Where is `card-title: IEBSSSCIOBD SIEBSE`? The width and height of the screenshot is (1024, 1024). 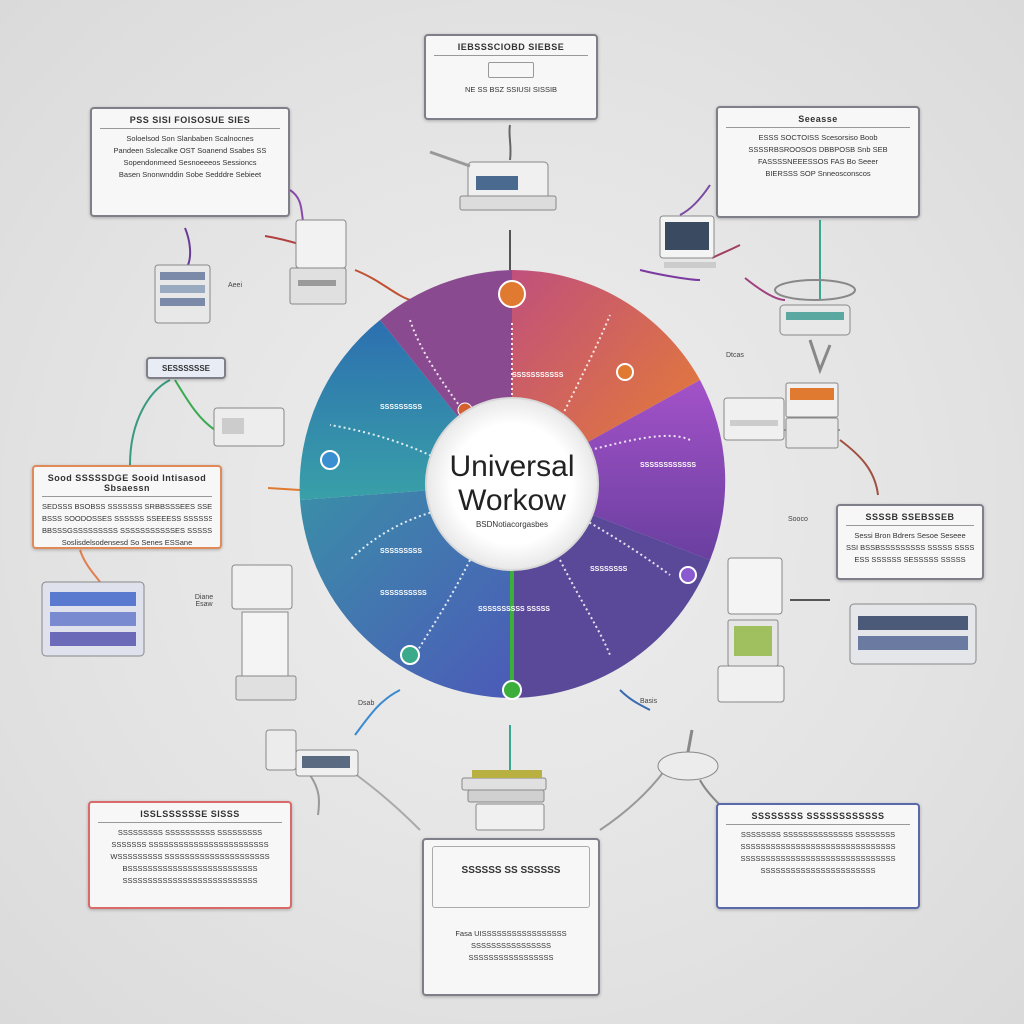
card-title: IEBSSSCIOBD SIEBSE is located at coordinates (511, 49).